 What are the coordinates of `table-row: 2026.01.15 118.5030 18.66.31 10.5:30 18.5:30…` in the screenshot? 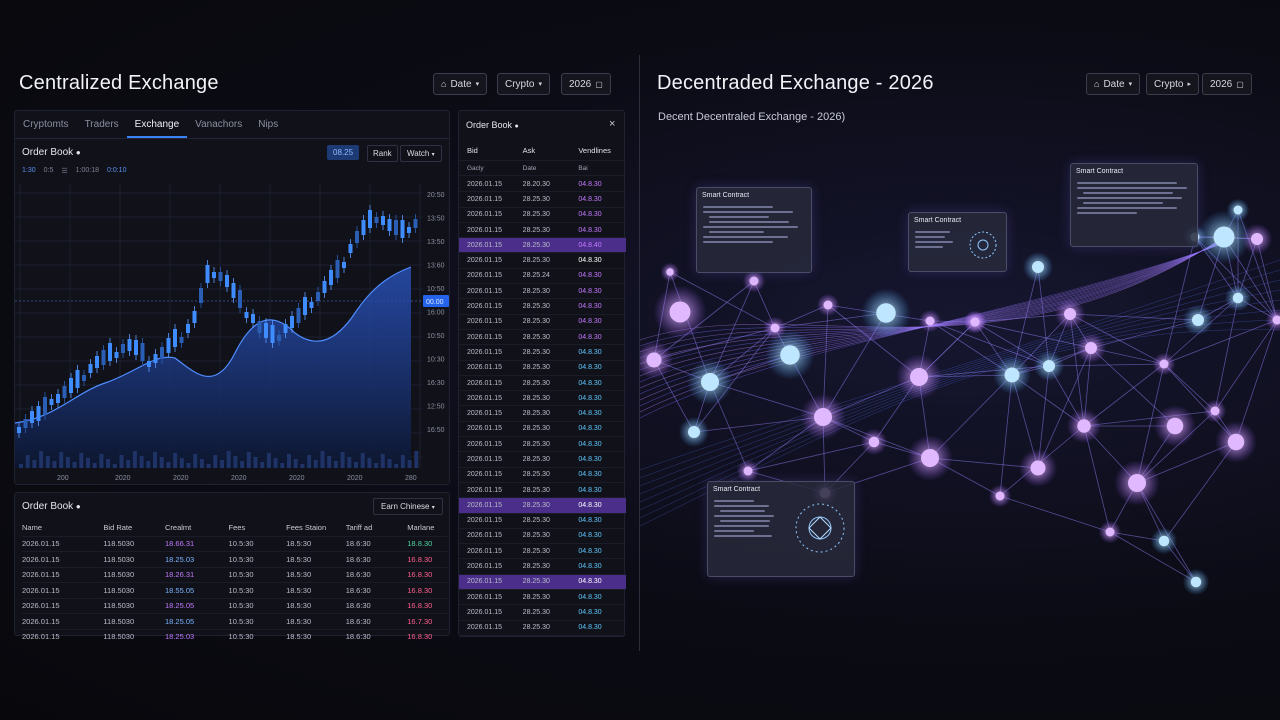 It's located at (234, 543).